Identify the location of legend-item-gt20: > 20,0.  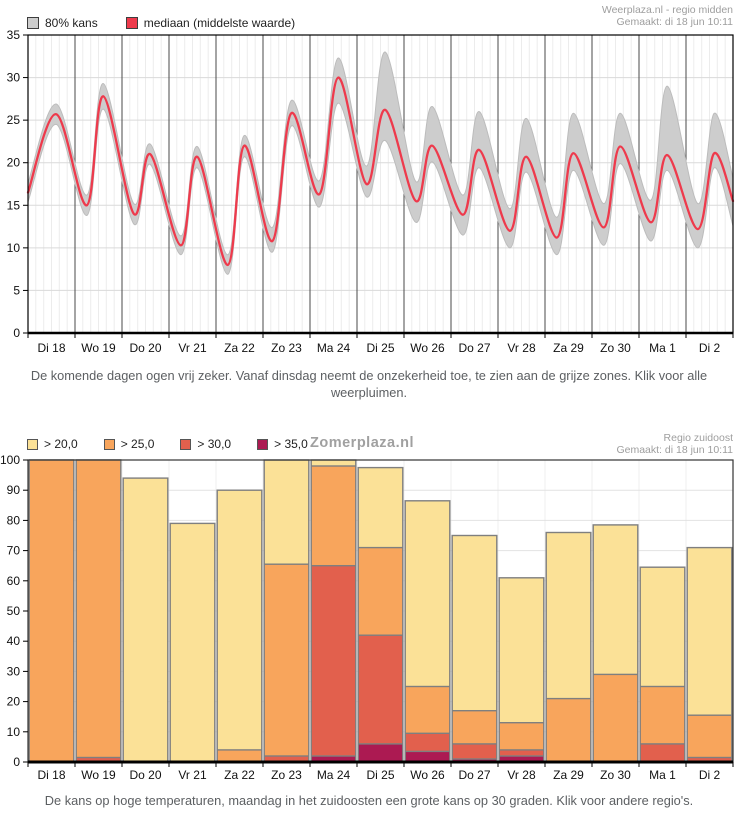
(52, 444).